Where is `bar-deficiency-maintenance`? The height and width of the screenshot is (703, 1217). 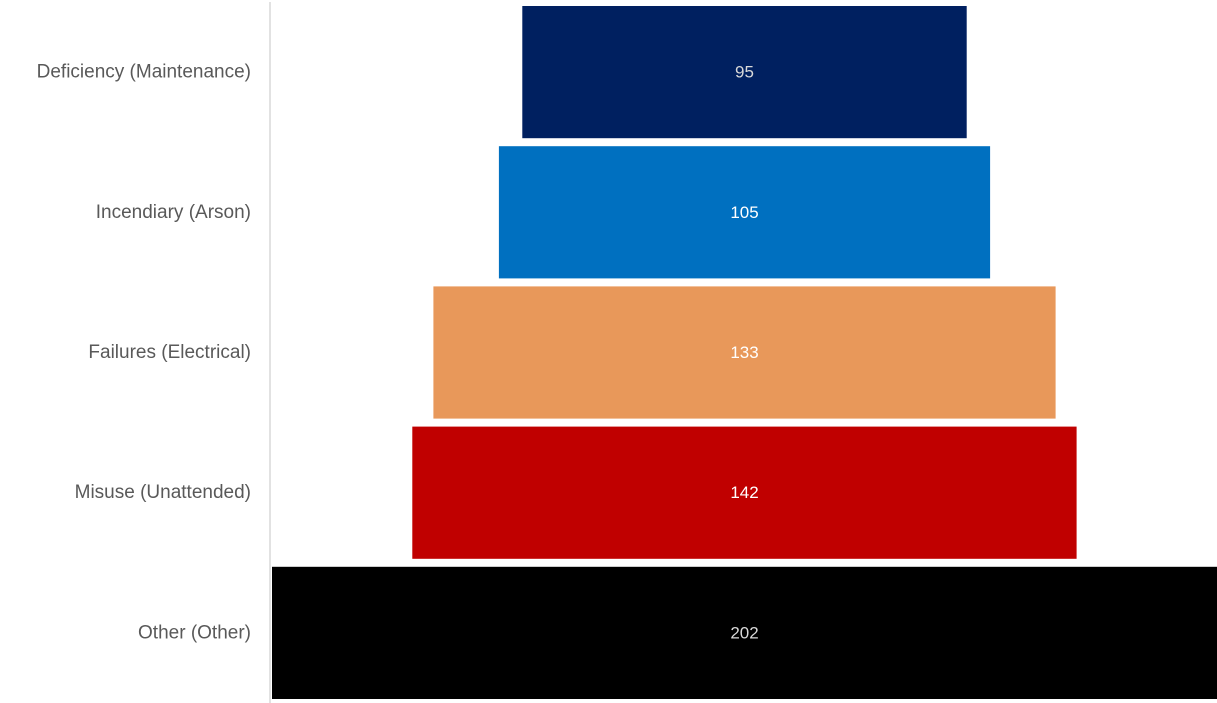 bar-deficiency-maintenance is located at coordinates (744, 72).